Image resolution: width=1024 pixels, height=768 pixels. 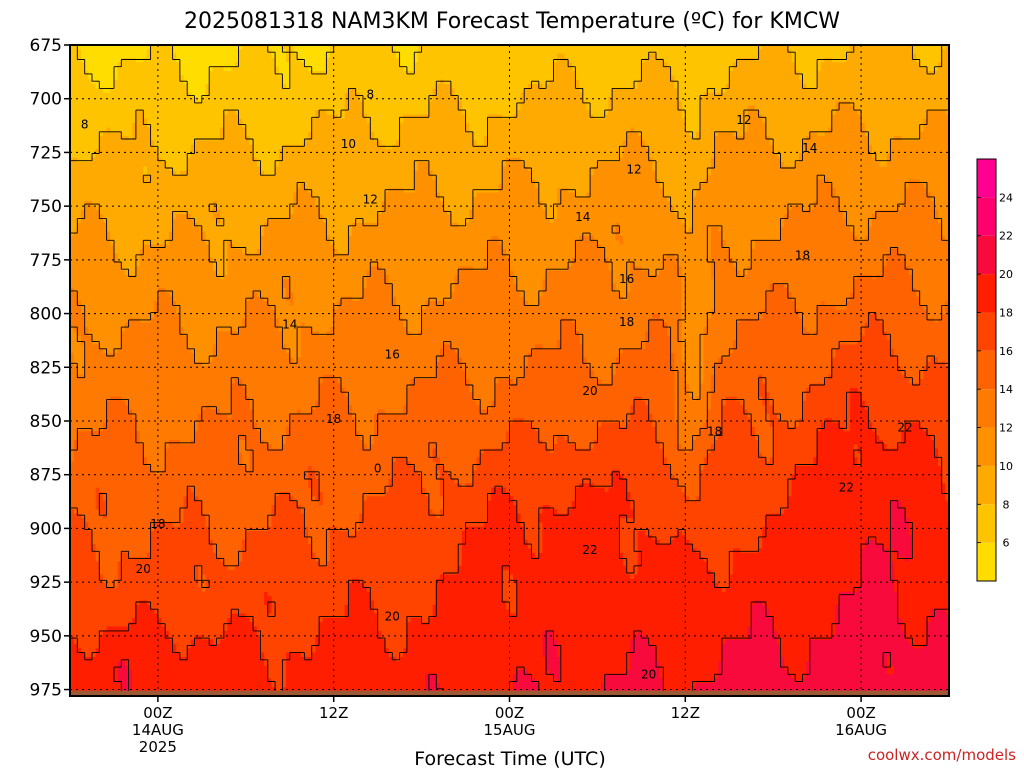 I want to click on y-tick-label: 800, so click(x=46, y=315).